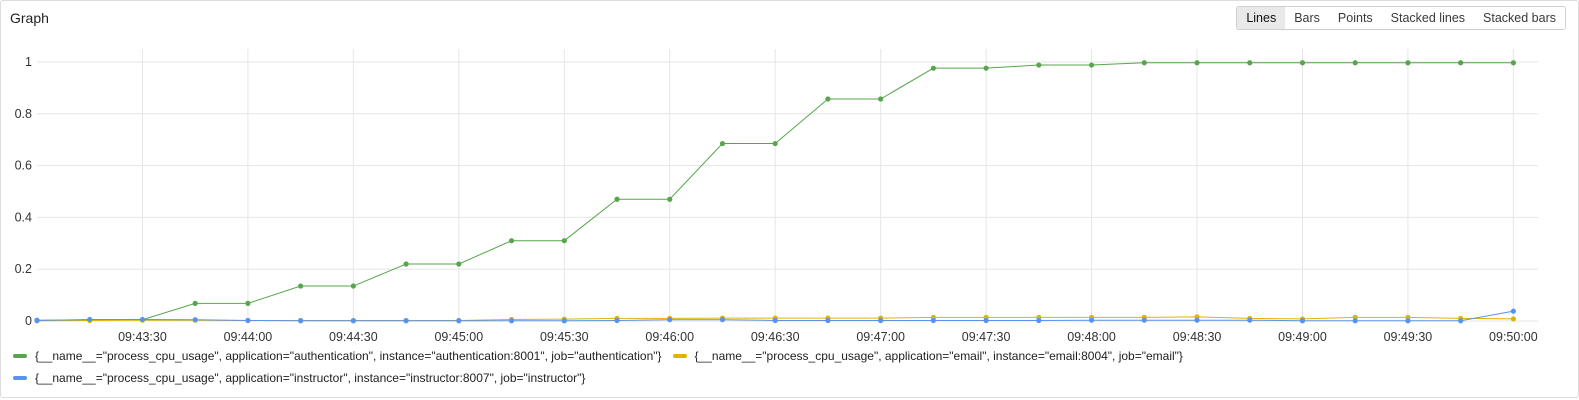 Image resolution: width=1579 pixels, height=400 pixels. Describe the element at coordinates (353, 337) in the screenshot. I see `x-tick-label: 09:44:30` at that location.